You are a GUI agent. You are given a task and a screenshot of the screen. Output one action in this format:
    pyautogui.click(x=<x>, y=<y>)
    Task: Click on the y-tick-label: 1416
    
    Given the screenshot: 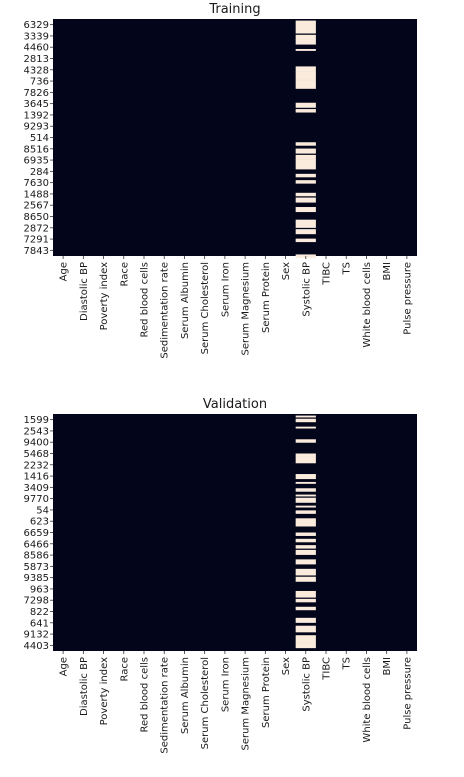 What is the action you would take?
    pyautogui.click(x=36, y=477)
    